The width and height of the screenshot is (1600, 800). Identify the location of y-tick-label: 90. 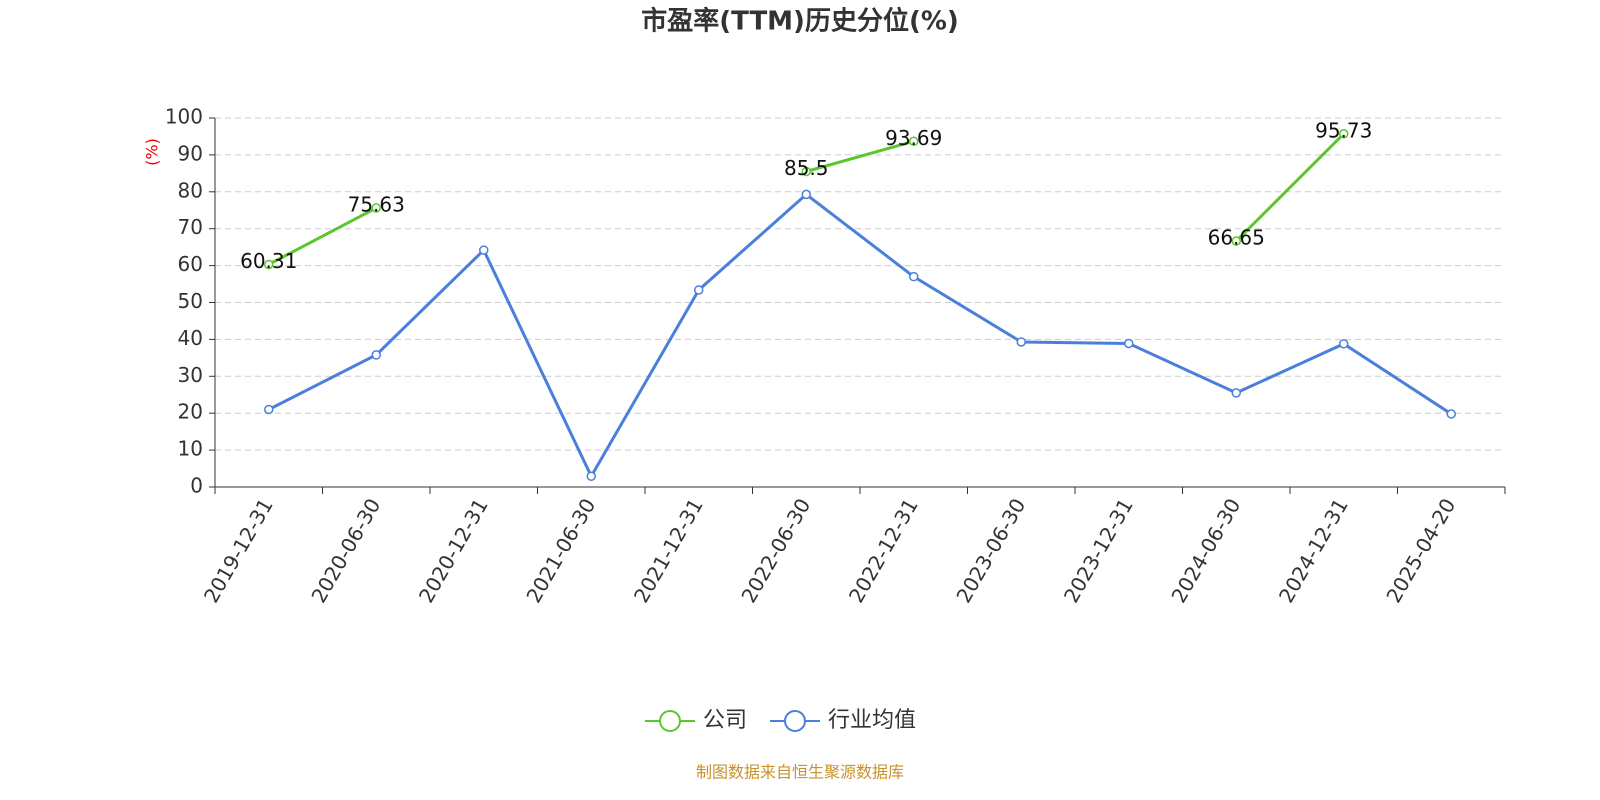
(190, 153).